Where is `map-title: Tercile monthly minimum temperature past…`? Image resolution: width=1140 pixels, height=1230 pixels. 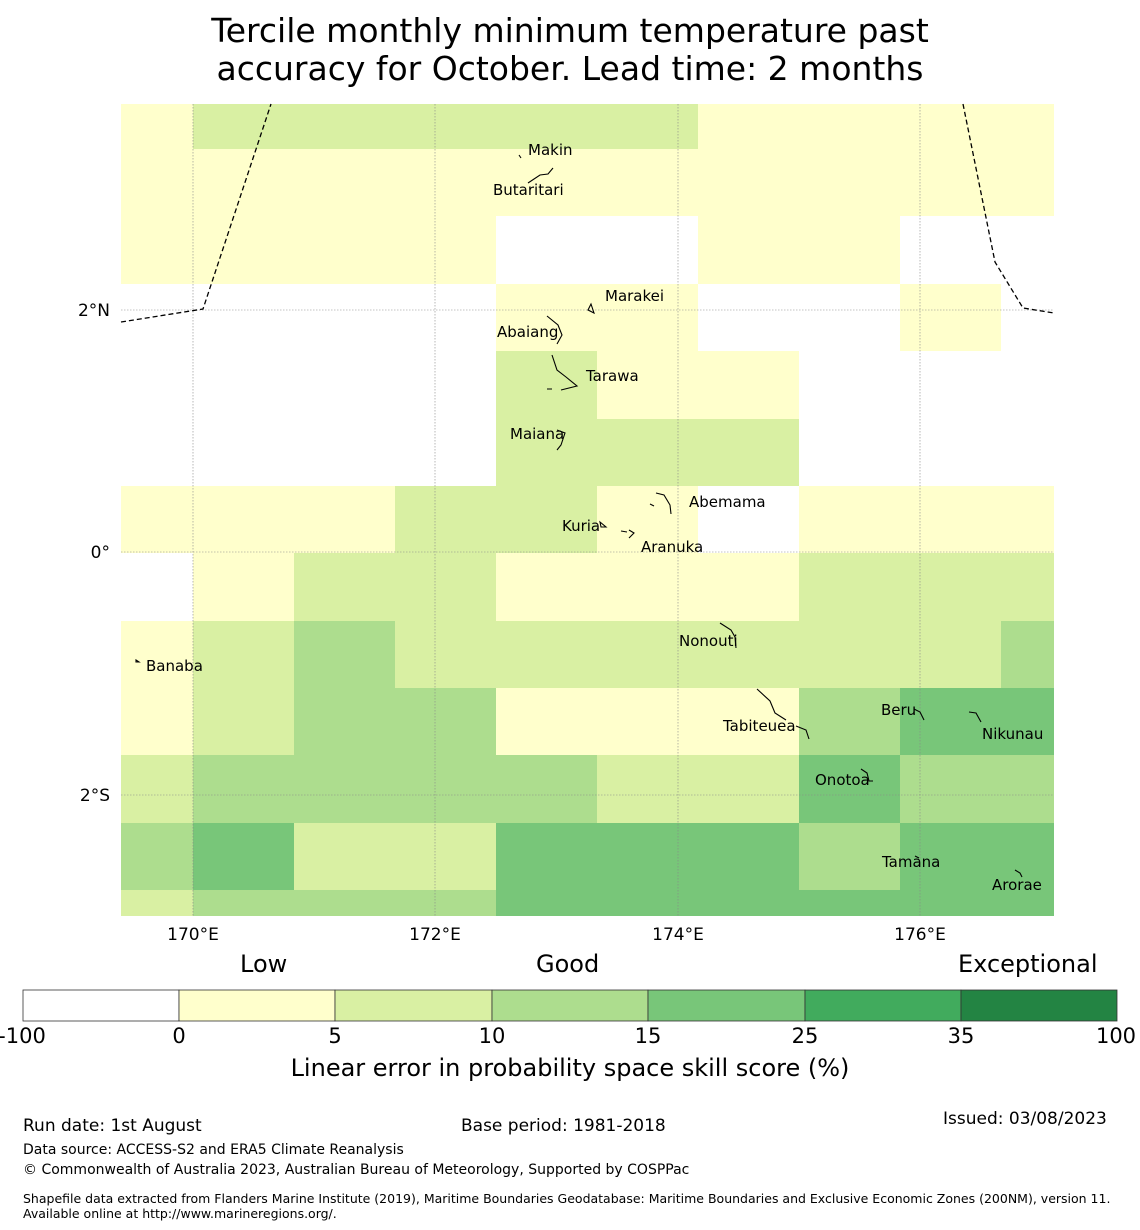
map-title: Tercile monthly minimum temperature past… is located at coordinates (570, 50).